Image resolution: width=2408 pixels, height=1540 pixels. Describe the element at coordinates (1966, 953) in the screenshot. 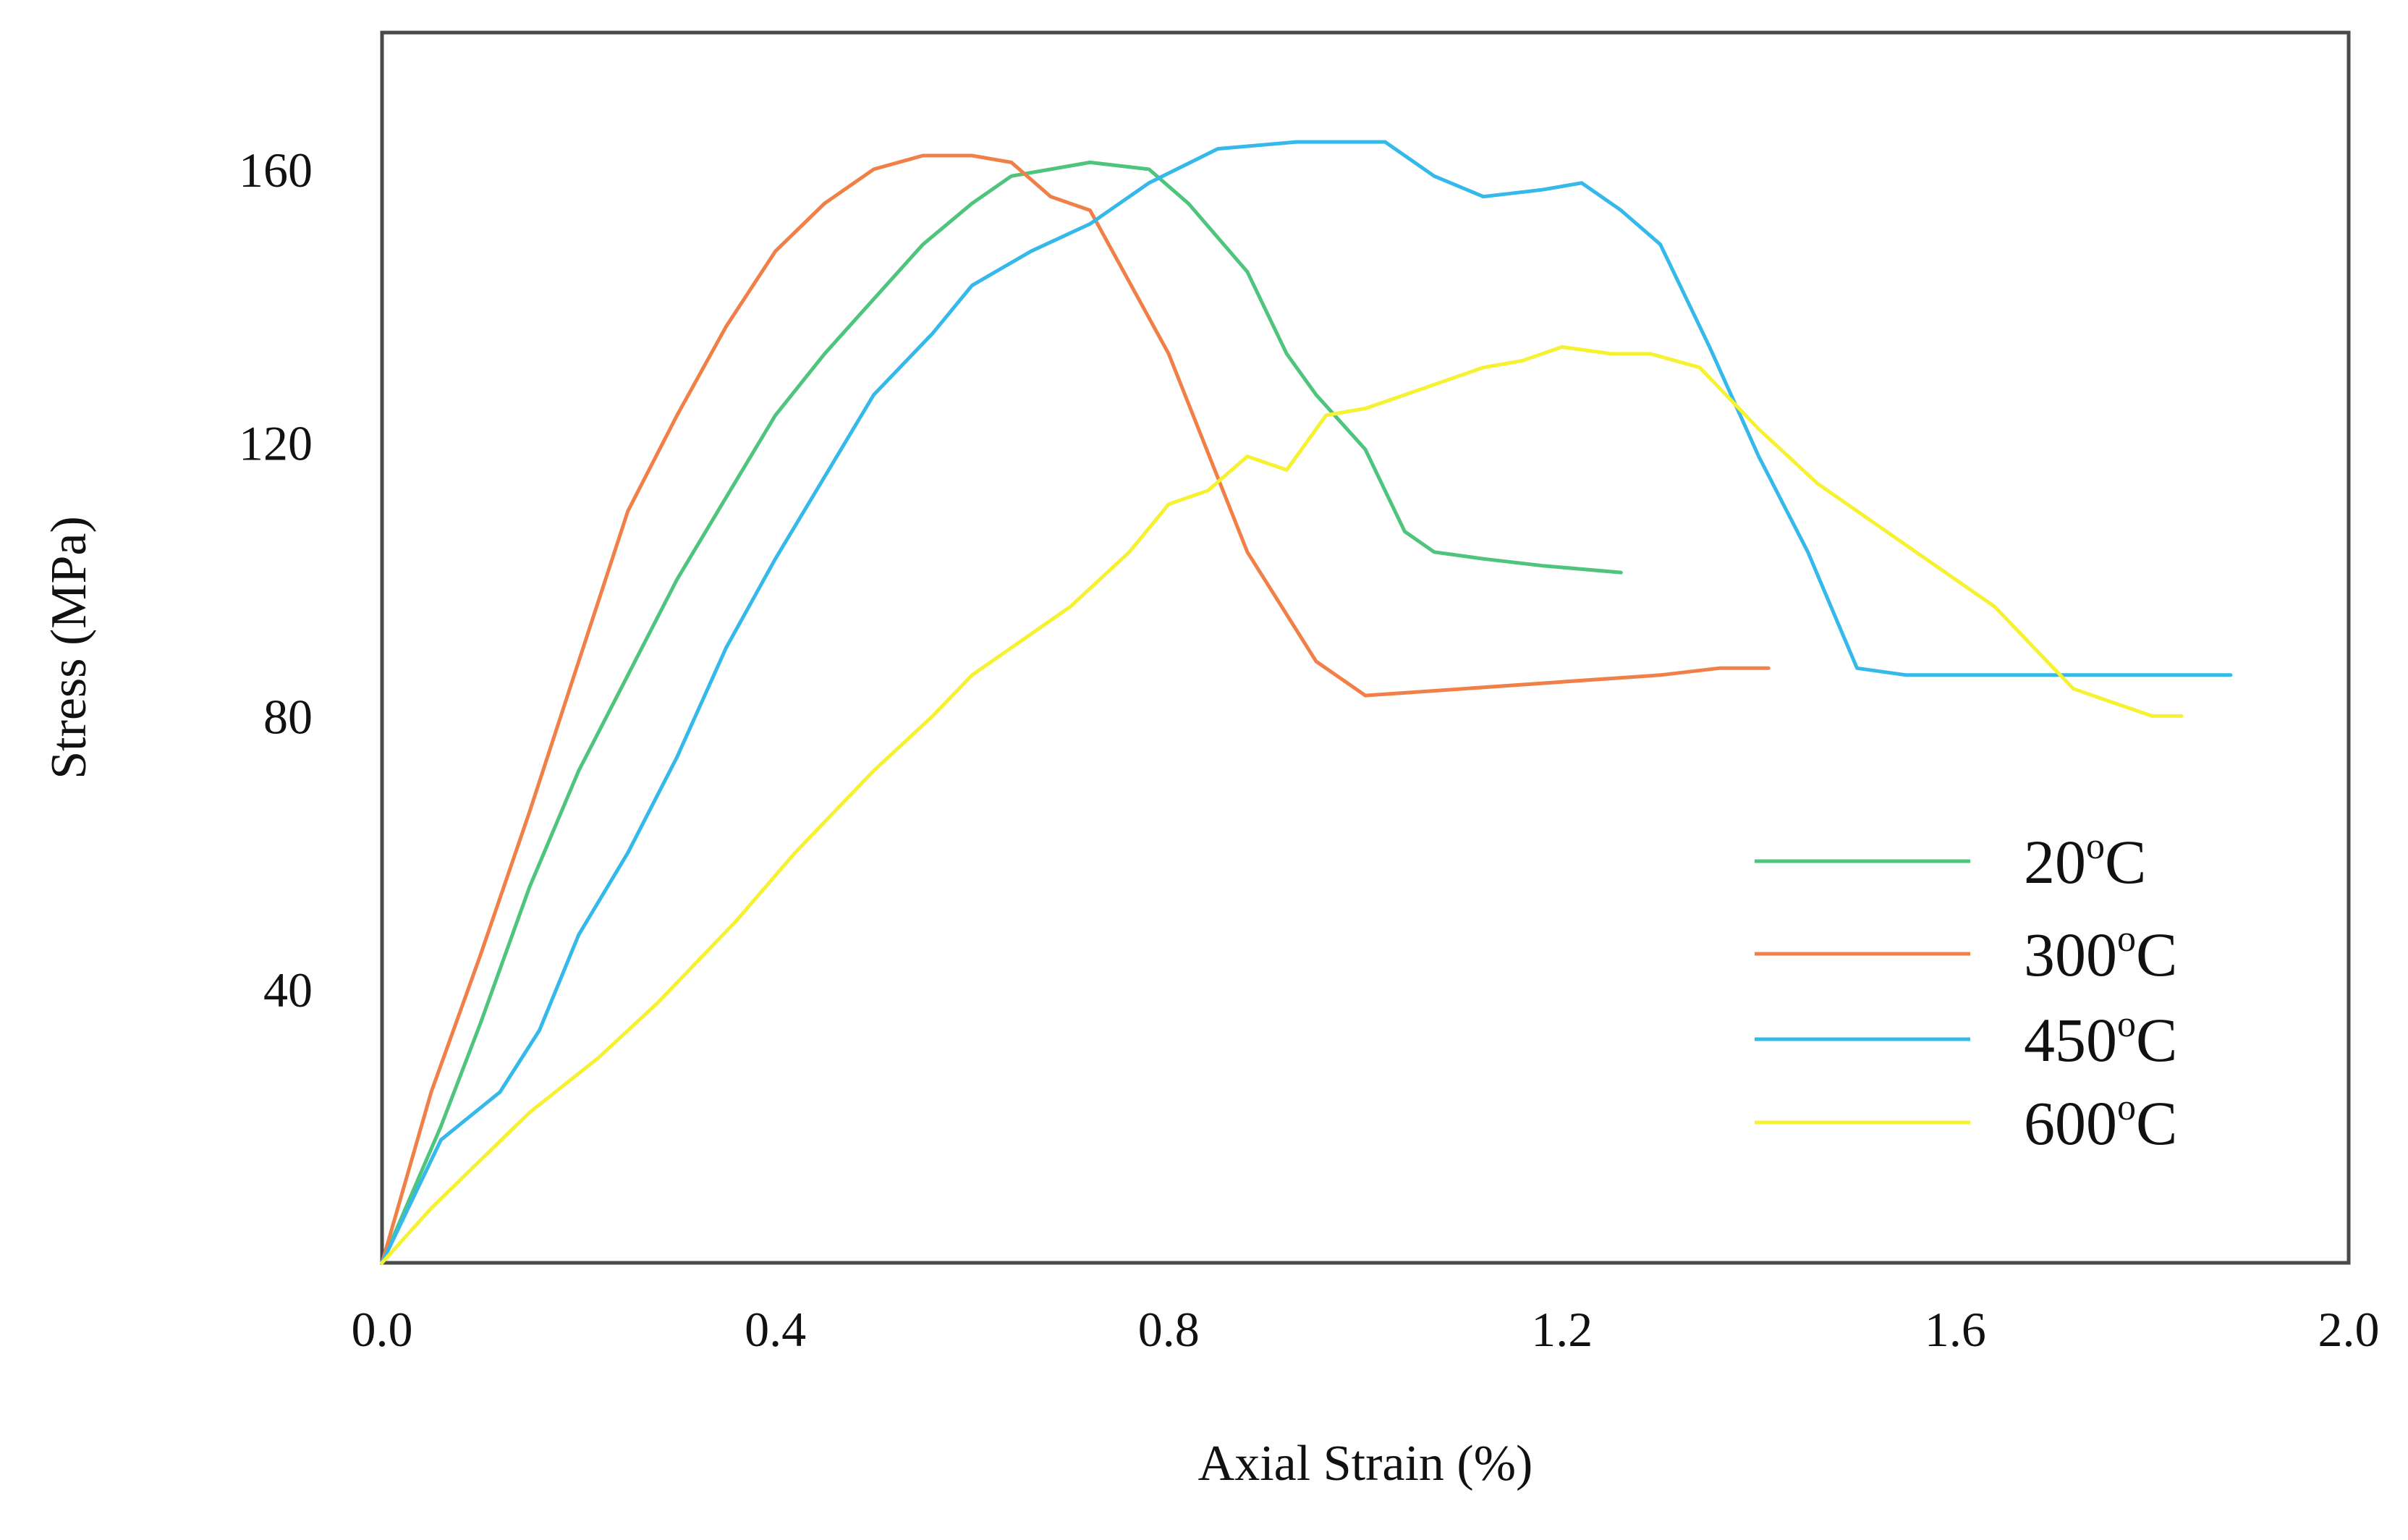

I see `legend-item-300c: 300oC` at that location.